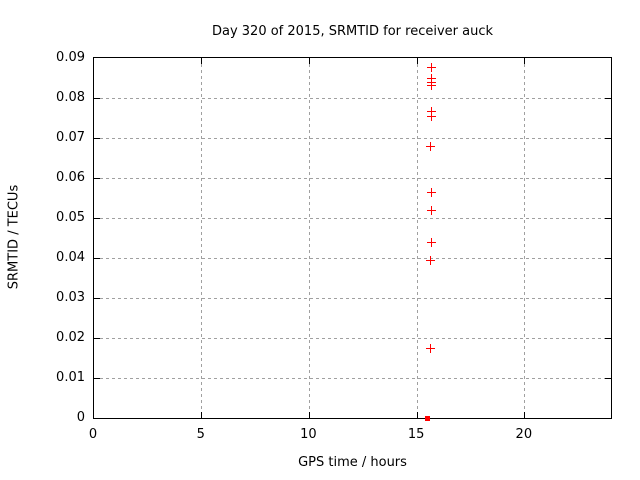 This screenshot has height=480, width=640. What do you see at coordinates (93, 434) in the screenshot?
I see `x-tick-label: 0` at bounding box center [93, 434].